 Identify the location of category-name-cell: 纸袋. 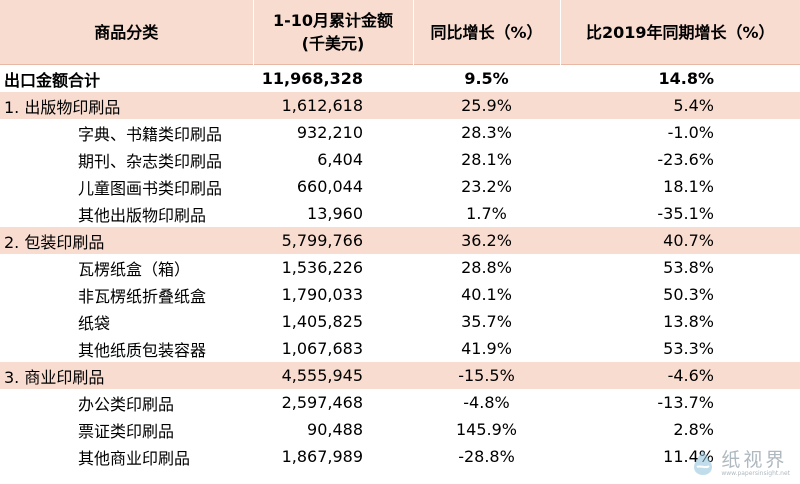
(94, 323).